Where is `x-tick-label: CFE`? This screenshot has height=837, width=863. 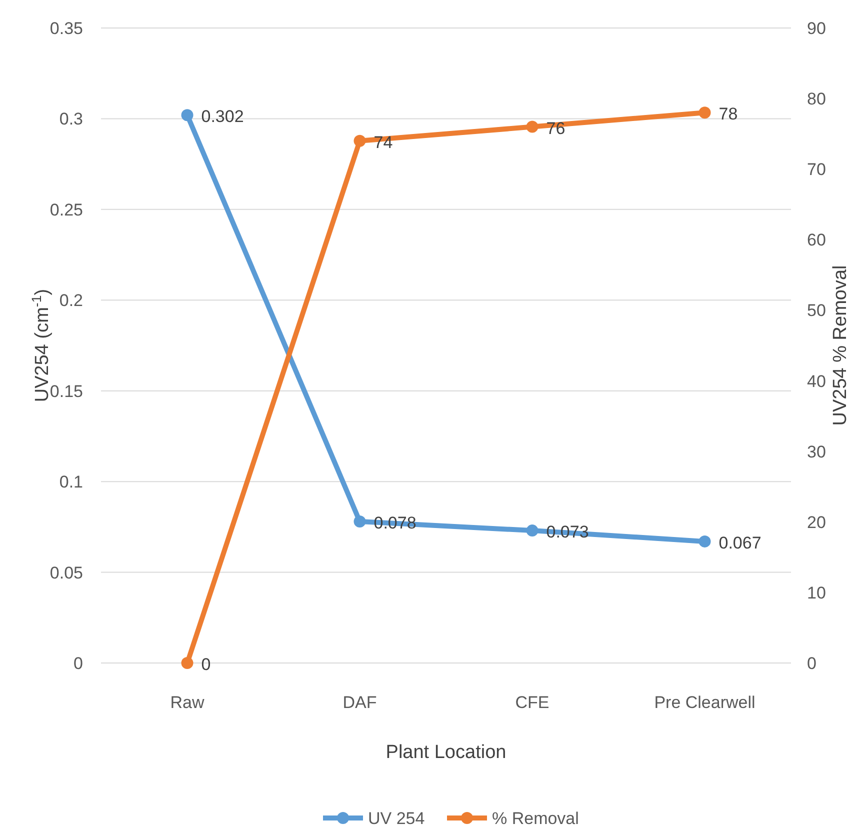 x-tick-label: CFE is located at coordinates (532, 702).